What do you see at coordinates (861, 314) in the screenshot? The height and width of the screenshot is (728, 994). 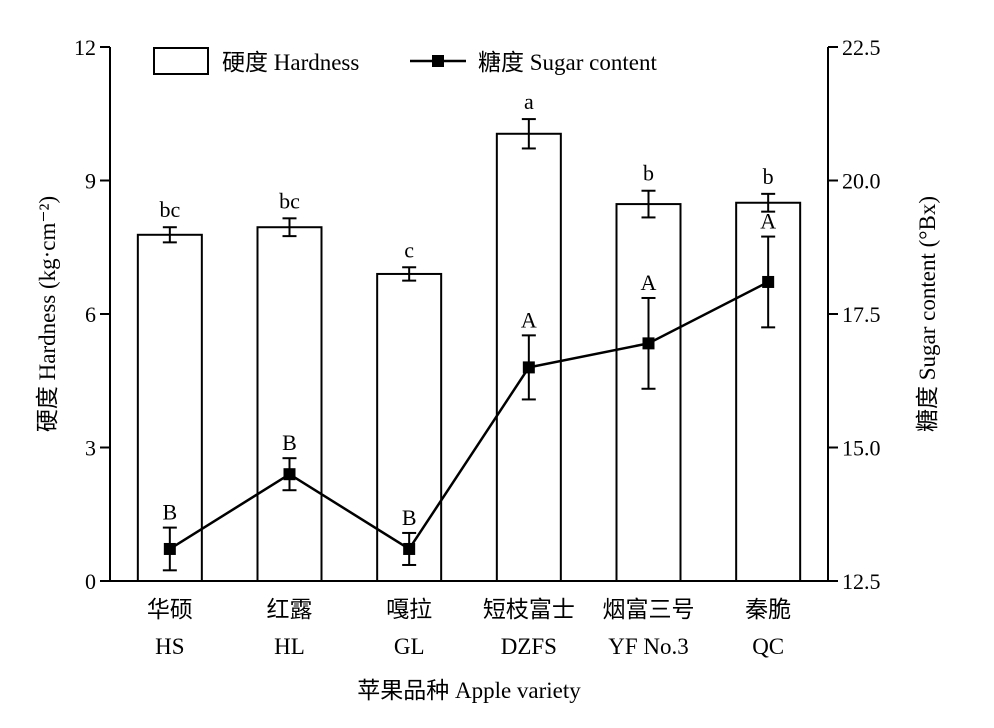 I see `y-right-tick-label: 17.5` at bounding box center [861, 314].